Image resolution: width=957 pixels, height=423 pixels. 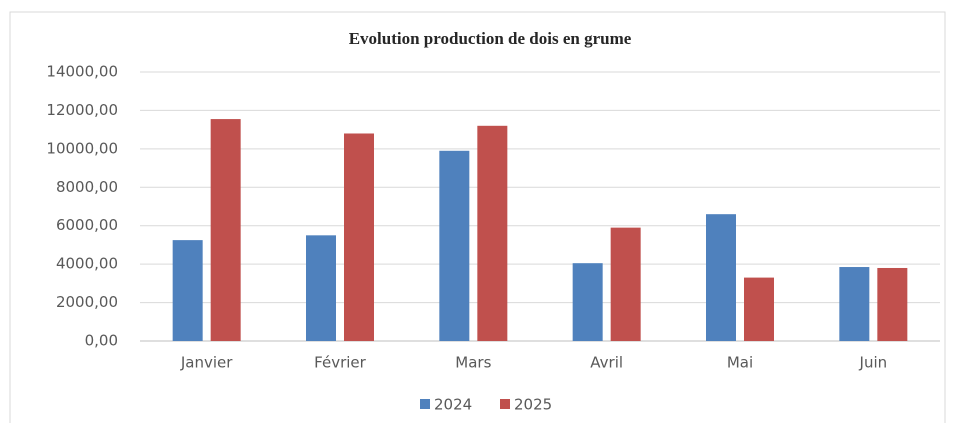 What do you see at coordinates (87, 187) in the screenshot?
I see `y-tick-label: 8000,00` at bounding box center [87, 187].